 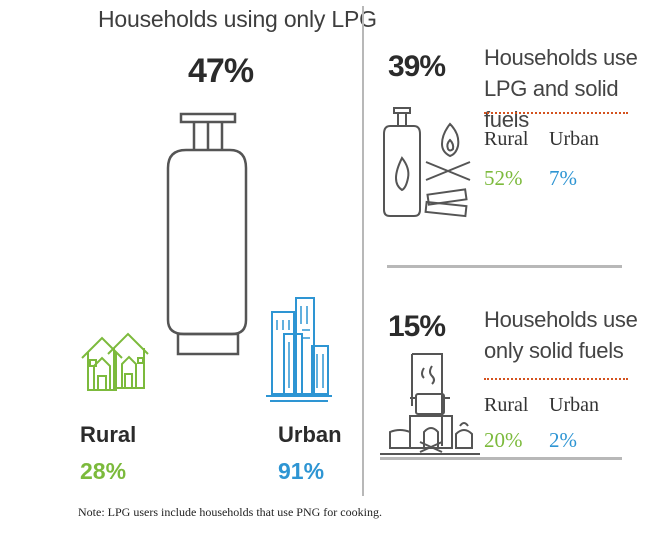 What do you see at coordinates (417, 66) in the screenshot?
I see `lpg-and-solid-percent: 39%` at bounding box center [417, 66].